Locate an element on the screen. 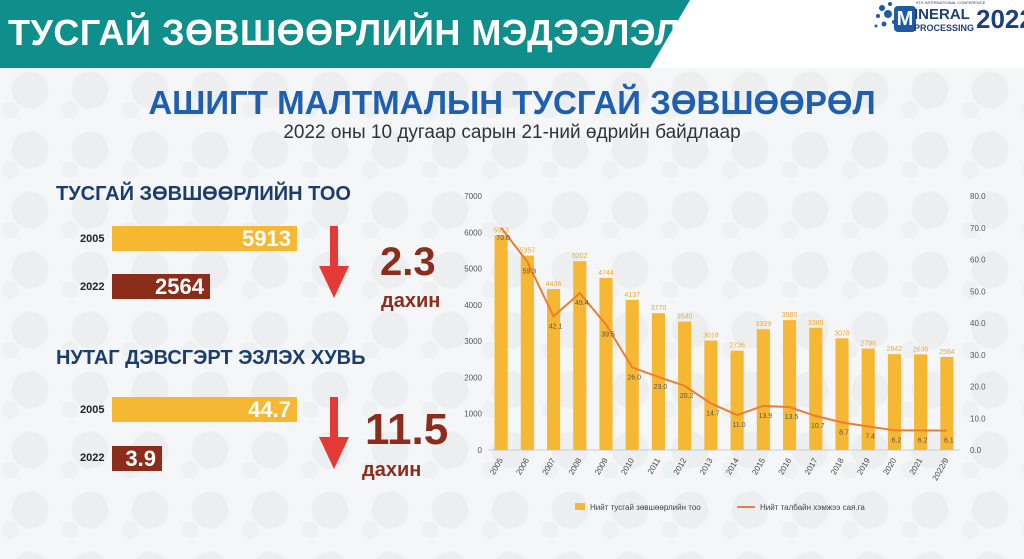  line-data-label: 13.5 is located at coordinates (792, 417).